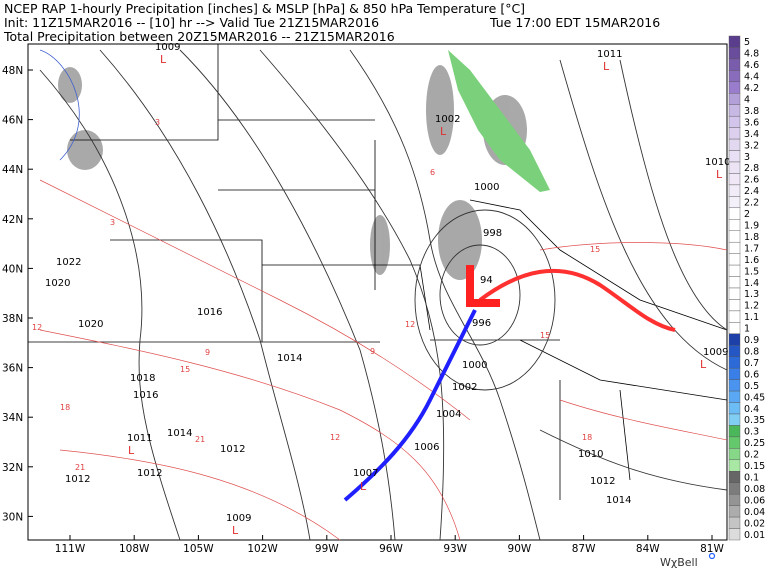 The image size is (770, 581). What do you see at coordinates (142, 378) in the screenshot?
I see `pressure-label: 1018` at bounding box center [142, 378].